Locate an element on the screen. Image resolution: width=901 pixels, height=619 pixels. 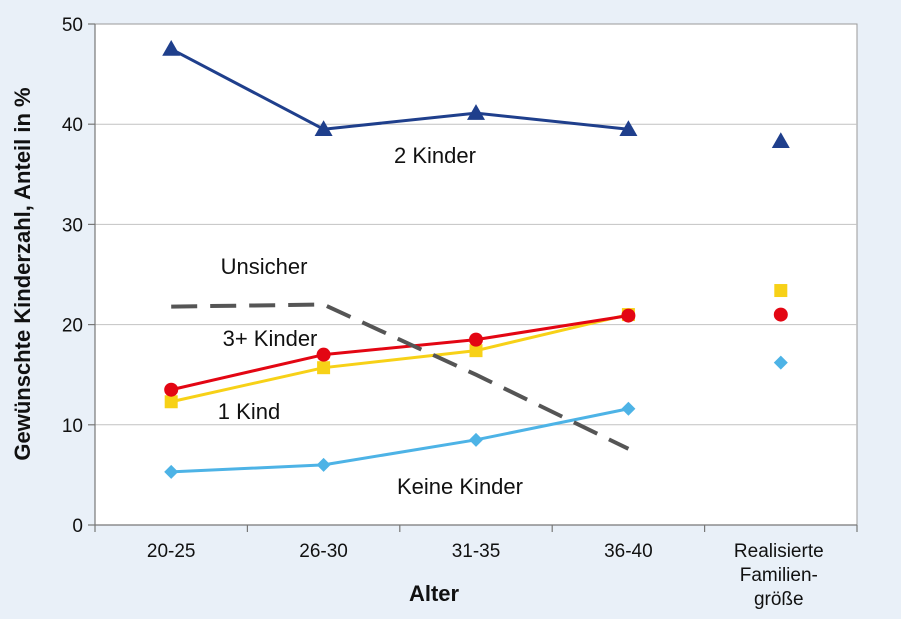
series-label-1-kind: 1 Kind is located at coordinates (249, 411).